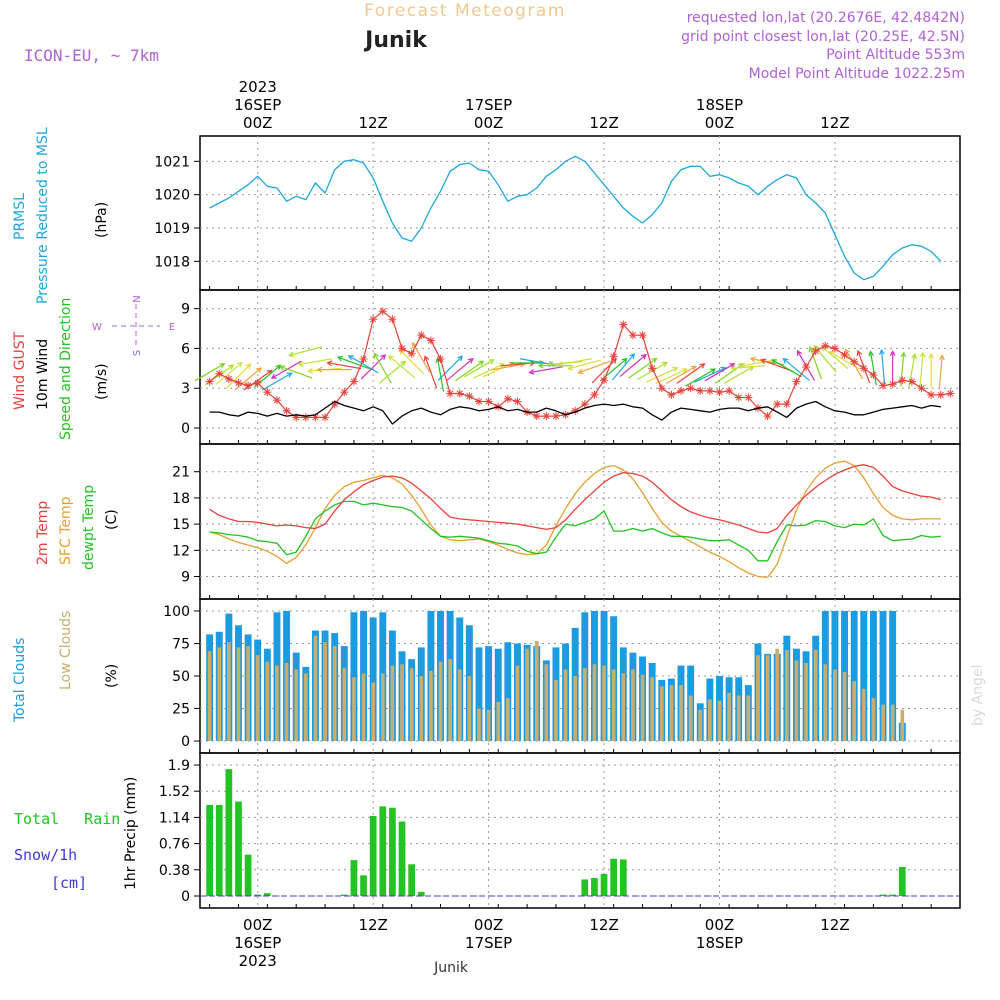  I want to click on pressure-ytick-label: 1021, so click(172, 162).